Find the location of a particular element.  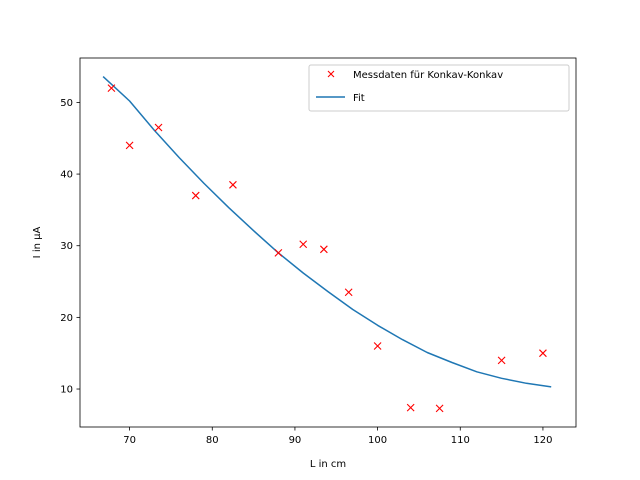

y-tick-label: 50 is located at coordinates (66, 103).